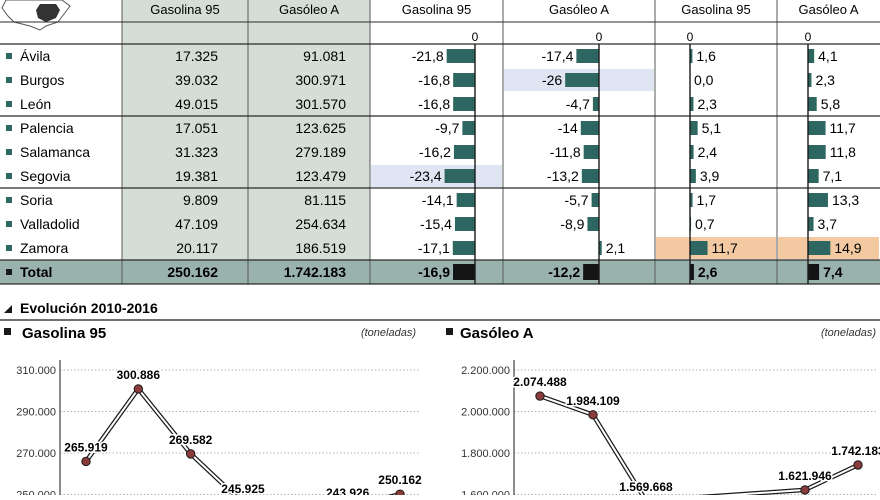 The image size is (880, 500). What do you see at coordinates (196, 152) in the screenshot?
I see `gasolina-95-tonnes: 31.323` at bounding box center [196, 152].